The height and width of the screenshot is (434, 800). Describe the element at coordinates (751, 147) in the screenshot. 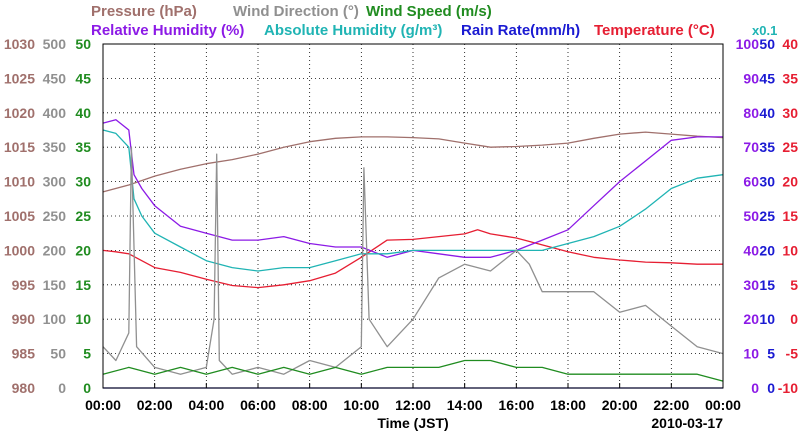

I see `tick-label-rel_hum: 70` at that location.